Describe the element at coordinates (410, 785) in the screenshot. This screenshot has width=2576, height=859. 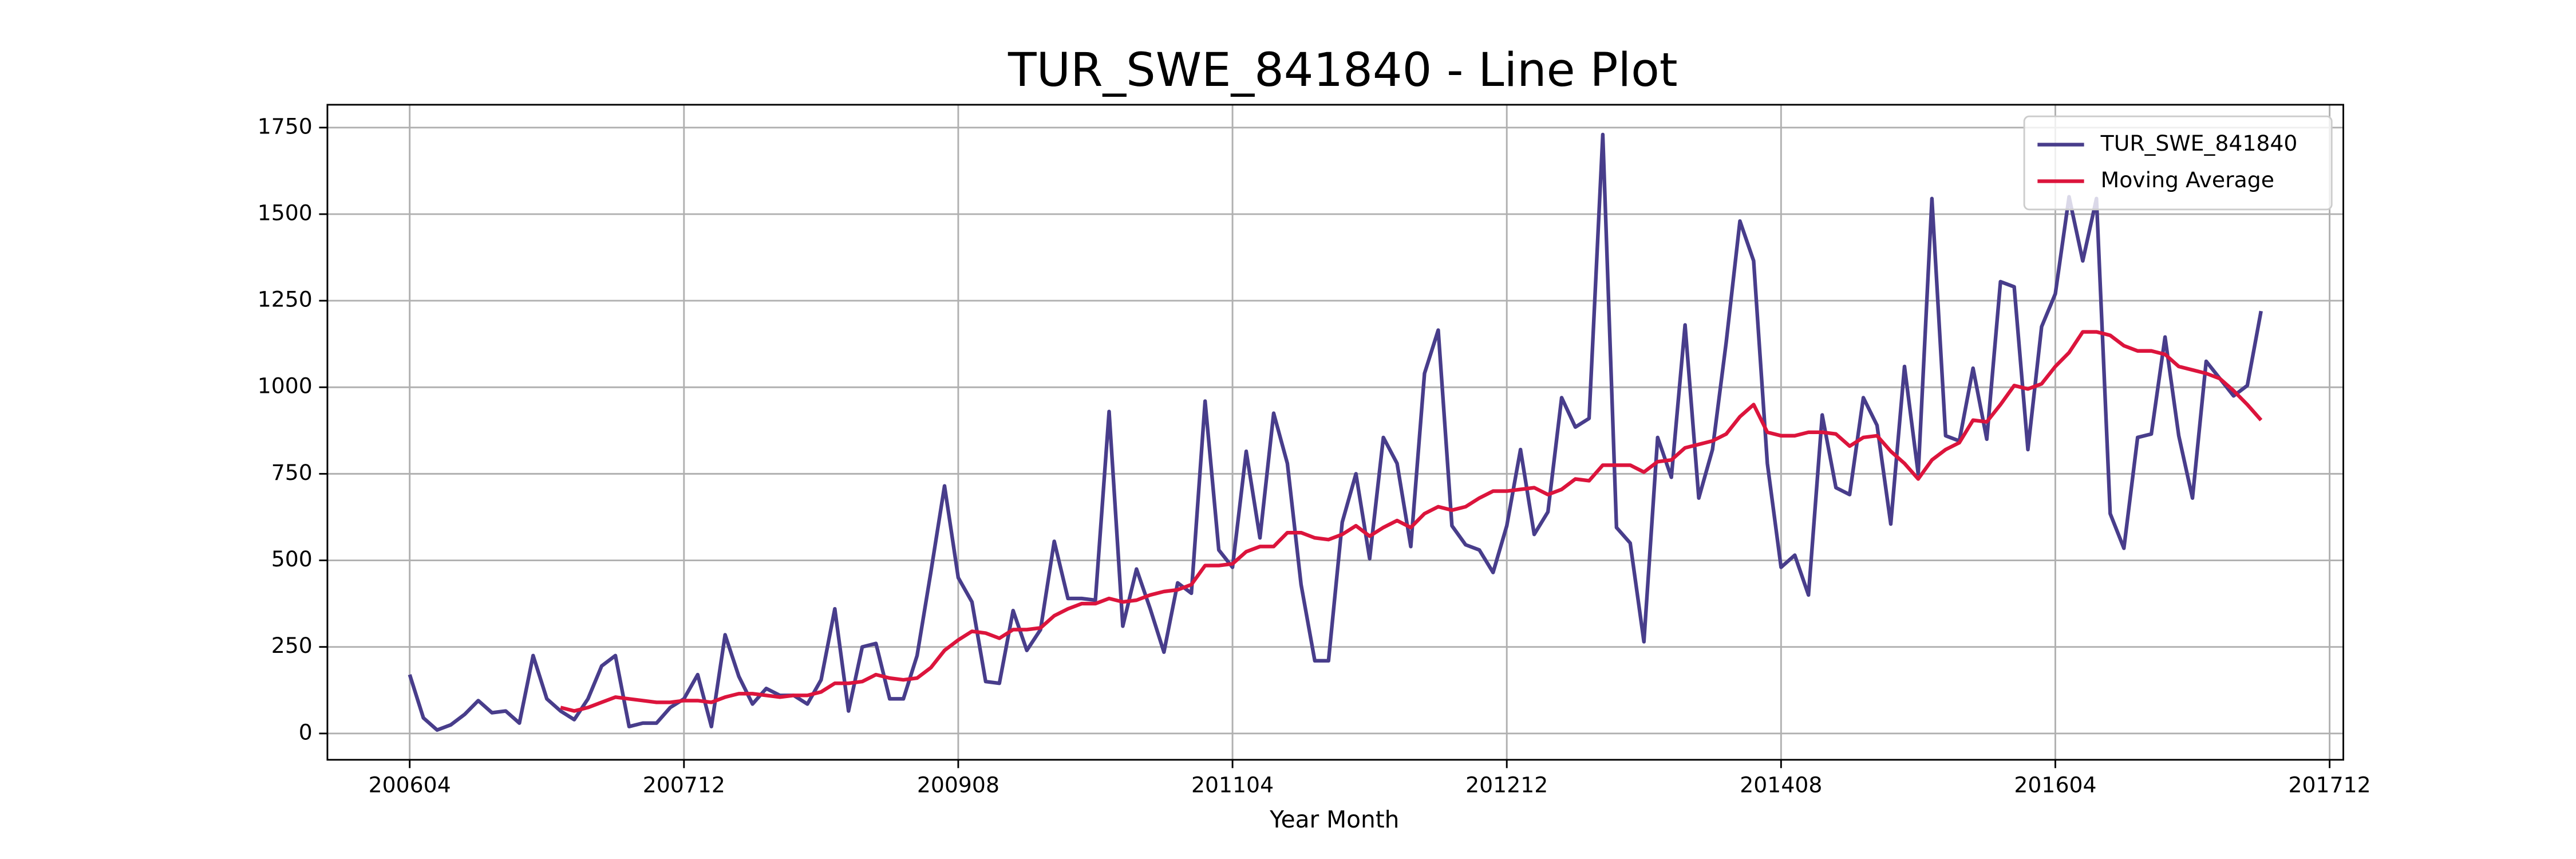
I see `x-tick-label: 200604` at that location.